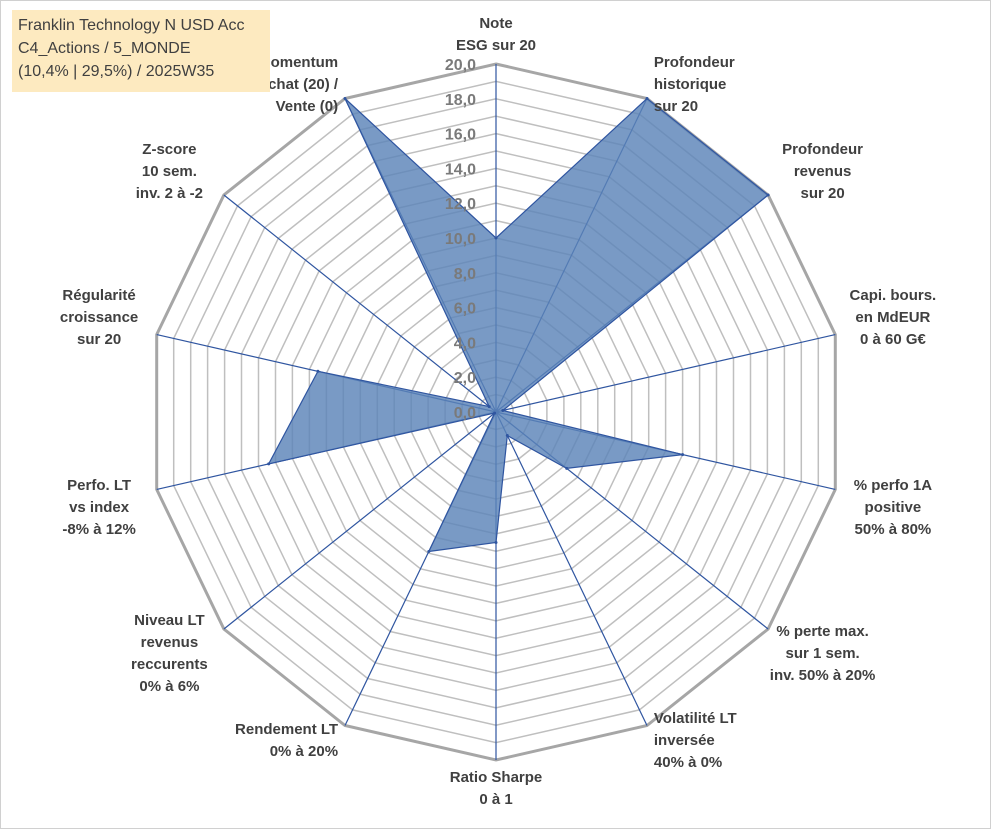  Describe the element at coordinates (496, 788) in the screenshot. I see `axis-label: Ratio Sharpe 0 à 1` at that location.